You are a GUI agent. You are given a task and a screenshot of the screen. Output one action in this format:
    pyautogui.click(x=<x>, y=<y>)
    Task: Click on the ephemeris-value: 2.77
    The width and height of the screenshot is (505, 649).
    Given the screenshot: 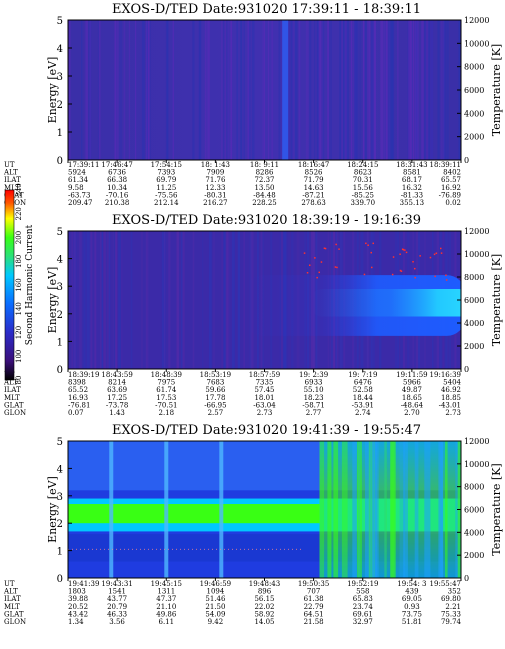 What is the action you would take?
    pyautogui.click(x=314, y=413)
    